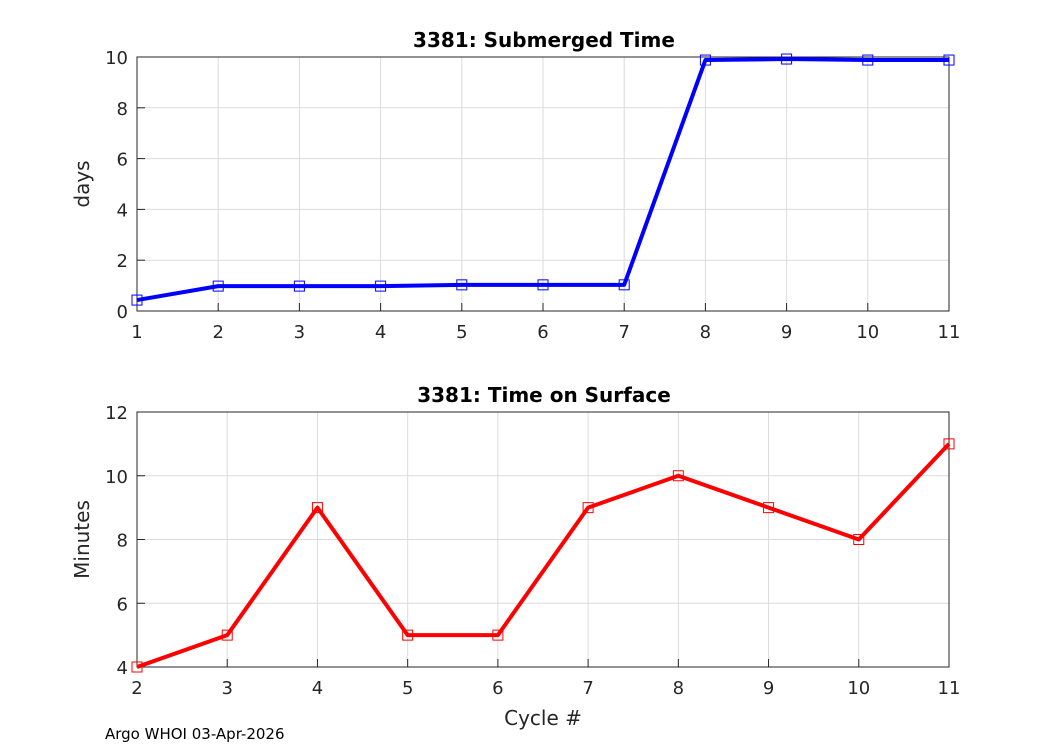  What do you see at coordinates (122, 312) in the screenshot?
I see `y-tick-label: 0` at bounding box center [122, 312].